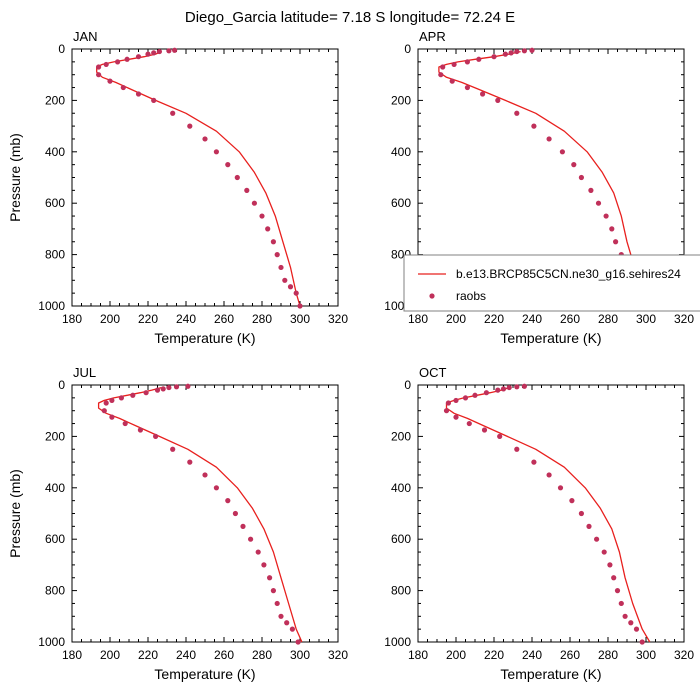 The width and height of the screenshot is (700, 700). I want to click on x-tick-label: 320, so click(684, 655).